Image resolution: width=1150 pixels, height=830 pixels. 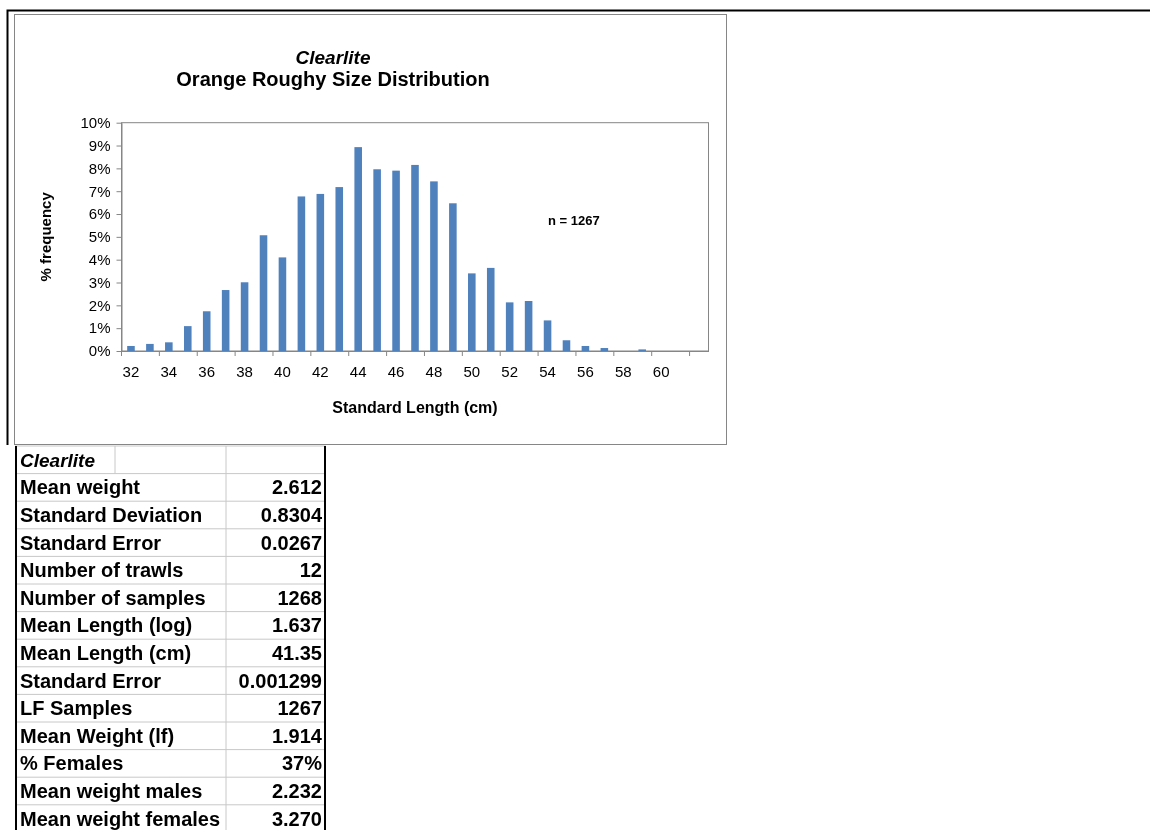 What do you see at coordinates (131, 371) in the screenshot?
I see `x-tick-label: 32` at bounding box center [131, 371].